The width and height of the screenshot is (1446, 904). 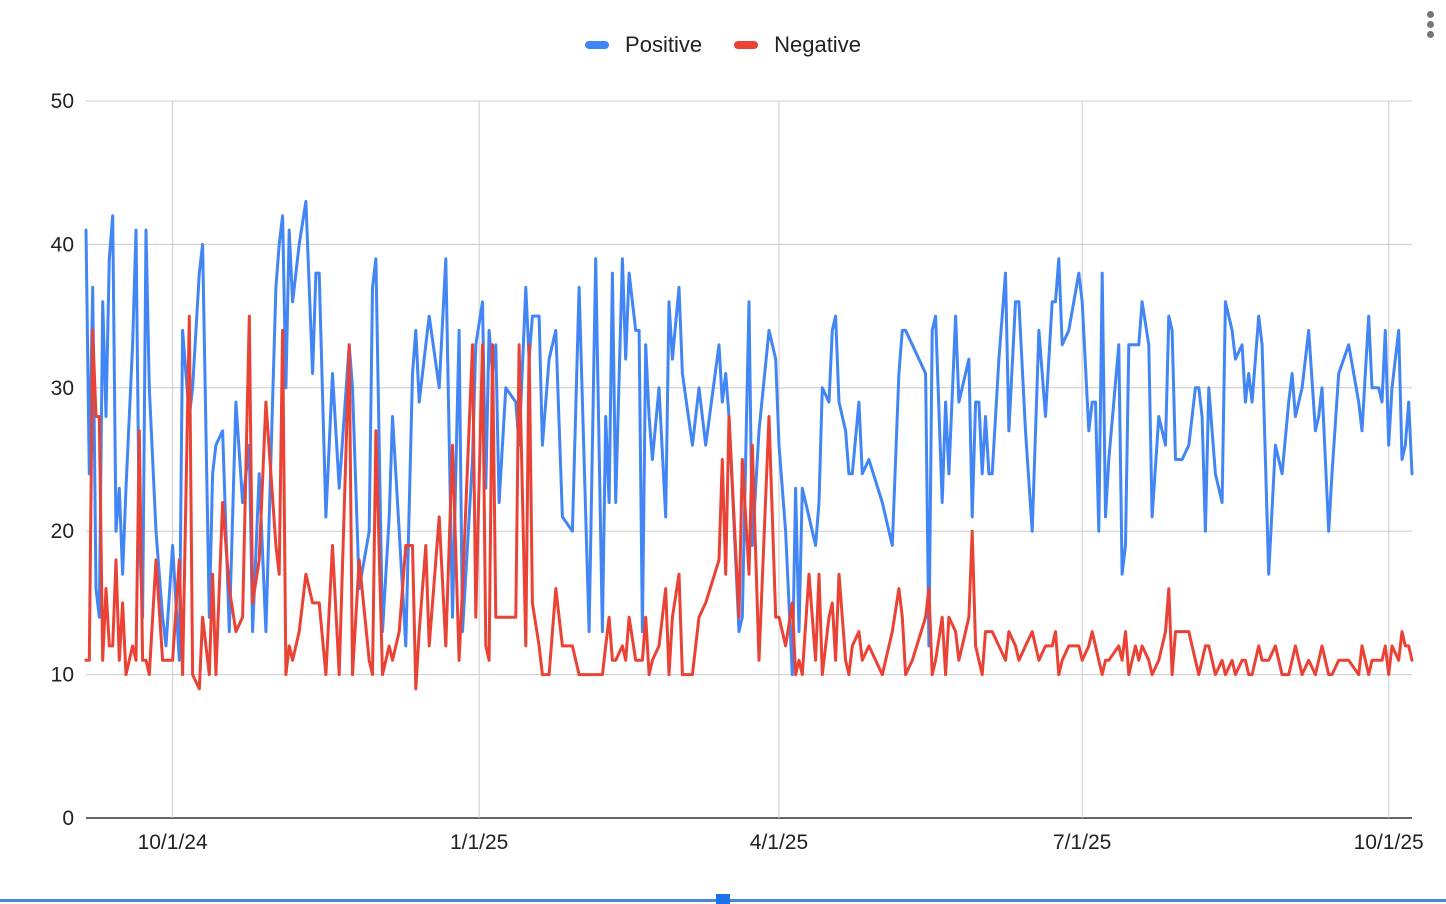 I want to click on y-tick-label: 20, so click(x=62, y=531).